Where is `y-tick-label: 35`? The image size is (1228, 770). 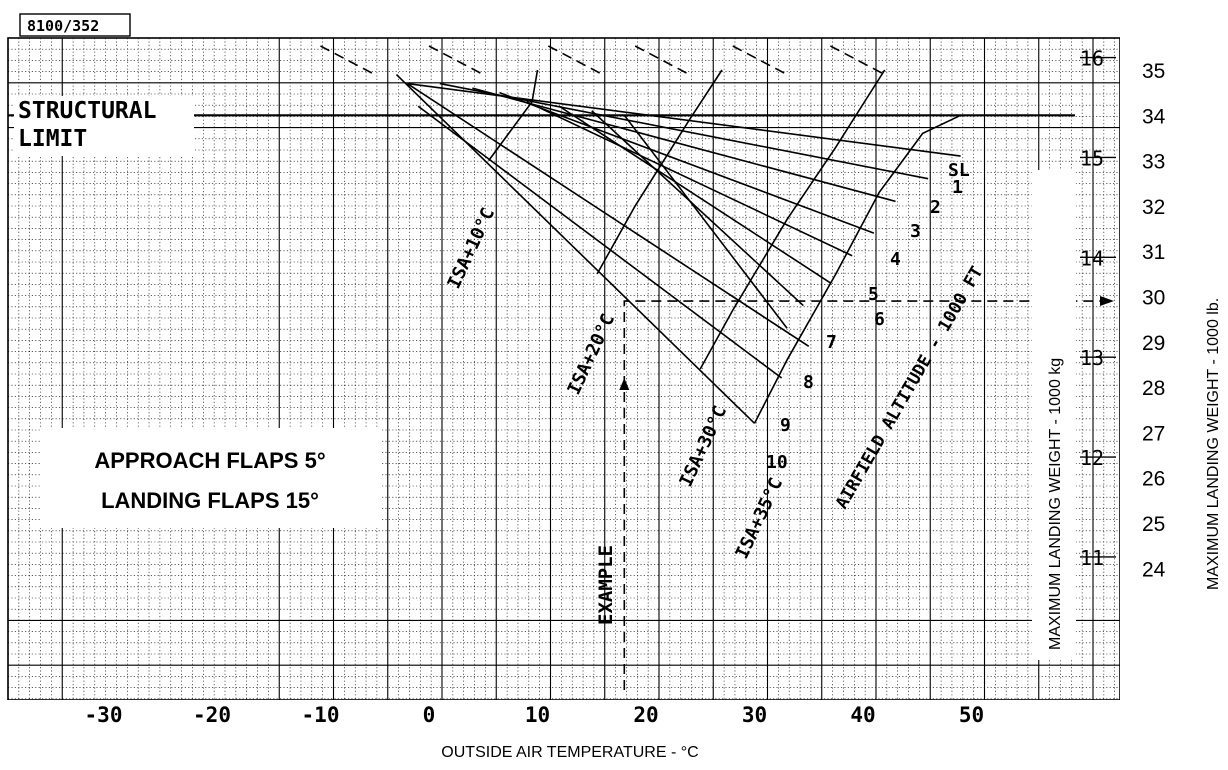 y-tick-label: 35 is located at coordinates (1153, 71).